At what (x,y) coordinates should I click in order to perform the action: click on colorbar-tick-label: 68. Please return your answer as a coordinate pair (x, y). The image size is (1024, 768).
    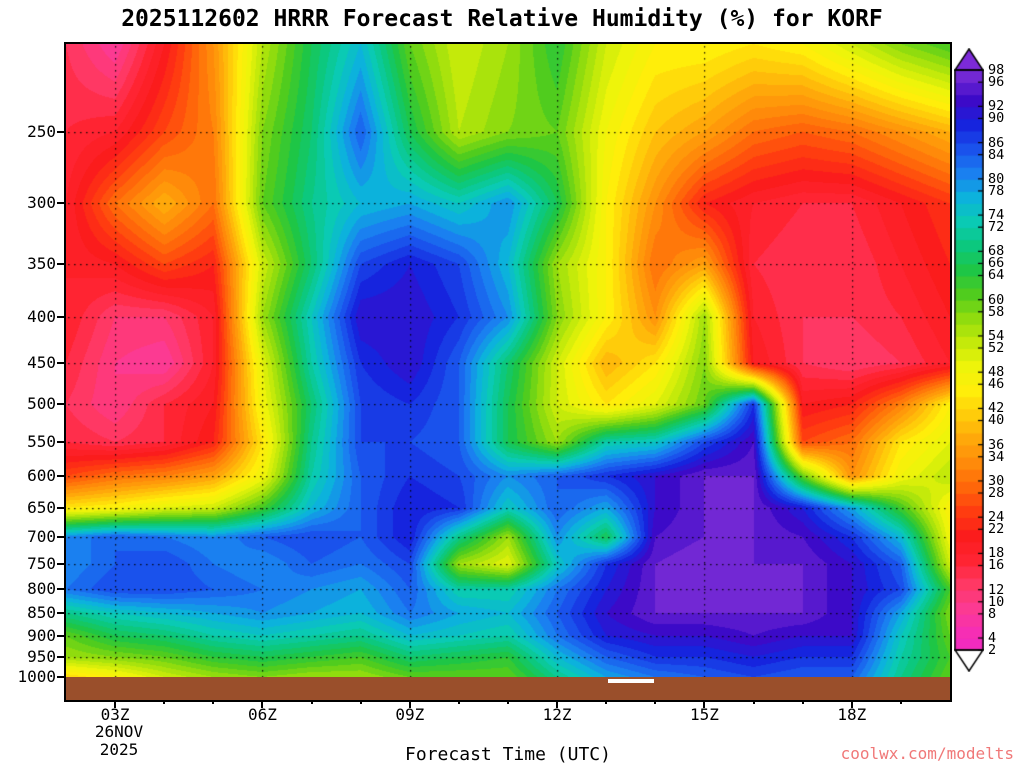
    Looking at the image, I should click on (996, 251).